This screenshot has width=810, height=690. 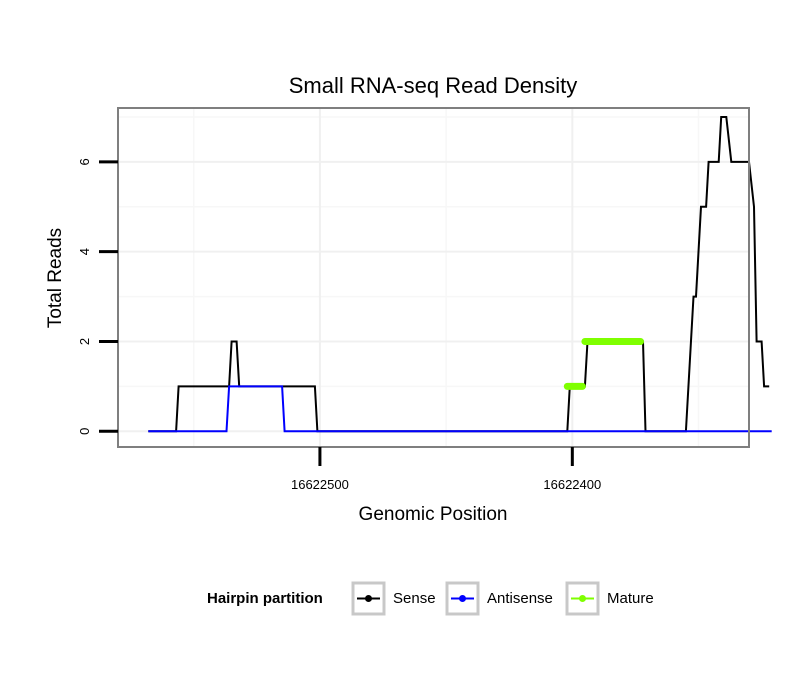 What do you see at coordinates (460, 409) in the screenshot?
I see `series-line-antisense` at bounding box center [460, 409].